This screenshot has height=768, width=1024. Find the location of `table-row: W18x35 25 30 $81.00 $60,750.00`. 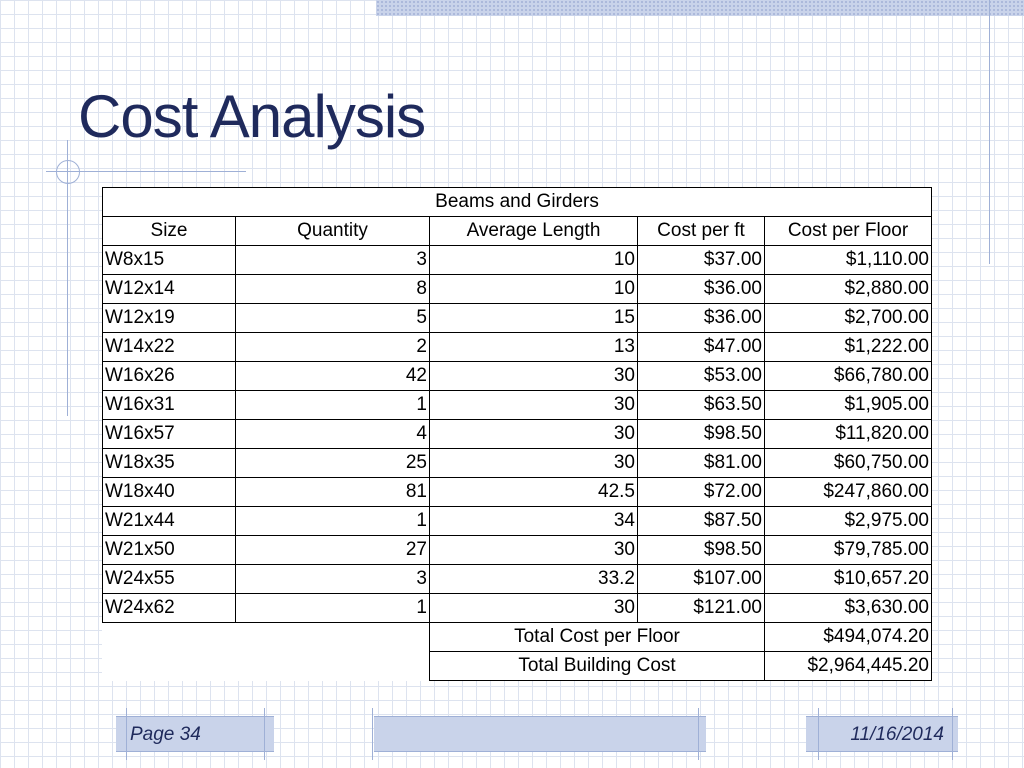

table-row: W18x35 25 30 $81.00 $60,750.00 is located at coordinates (517, 463).